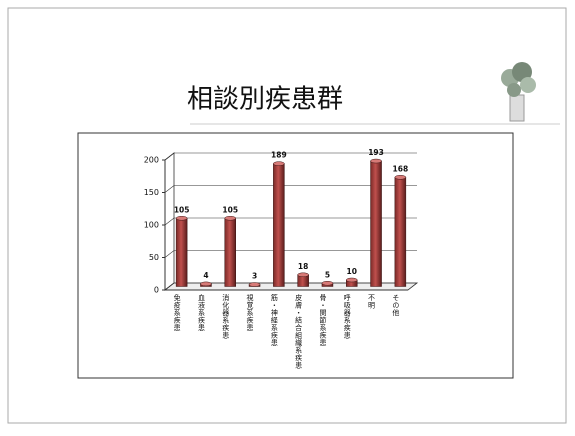 This screenshot has height=436, width=575. I want to click on slide-title: 相談別疾患群, so click(265, 100).